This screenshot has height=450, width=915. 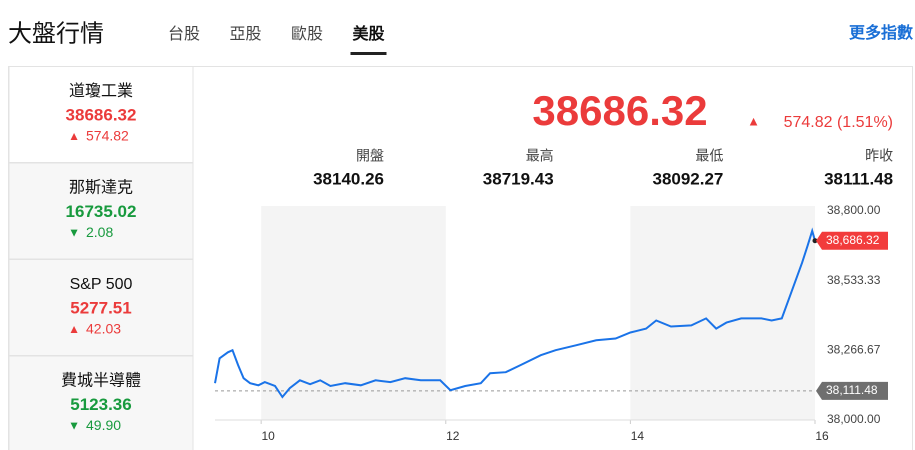 What do you see at coordinates (101, 284) in the screenshot?
I see `index-name: S&P 500` at bounding box center [101, 284].